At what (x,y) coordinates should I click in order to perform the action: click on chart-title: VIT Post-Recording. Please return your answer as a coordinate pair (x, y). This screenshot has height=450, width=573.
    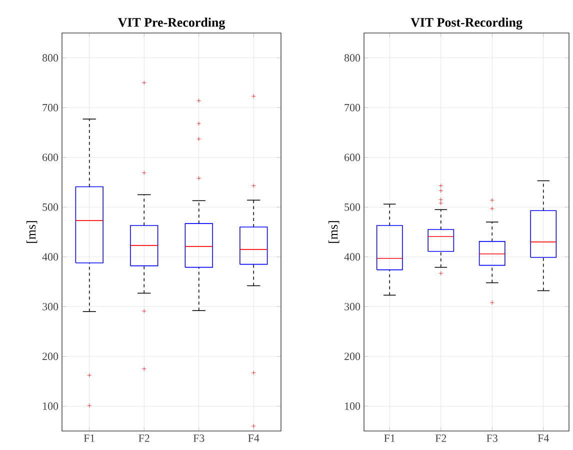
    Looking at the image, I should click on (466, 24).